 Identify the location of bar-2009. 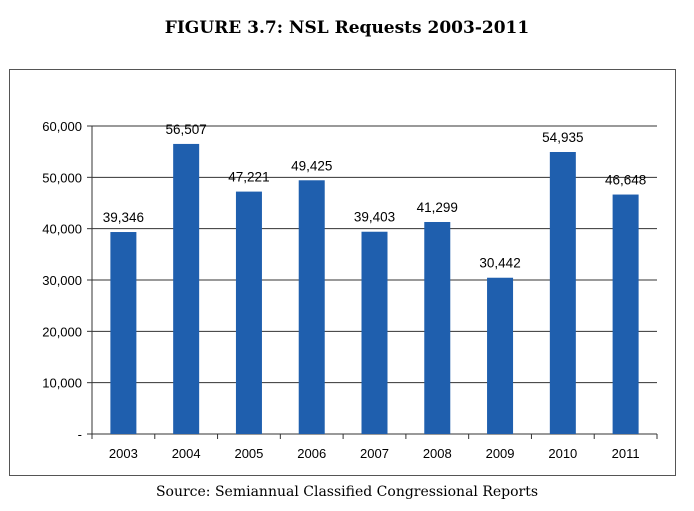
(500, 355).